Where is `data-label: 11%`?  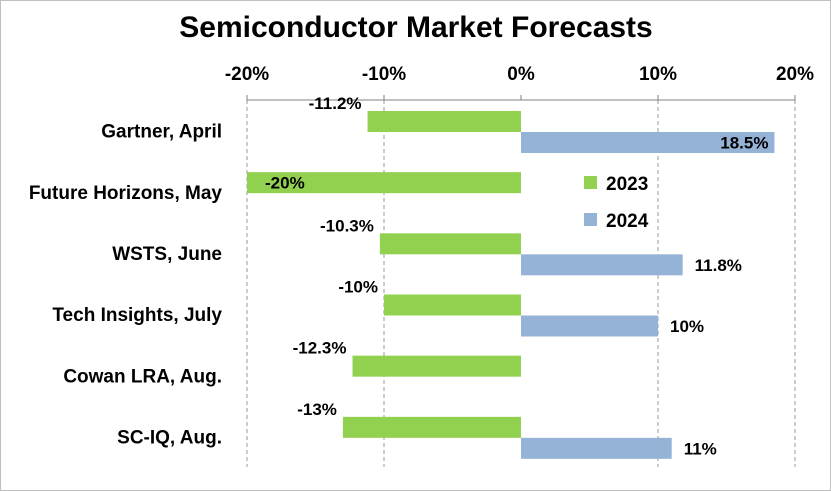
data-label: 11% is located at coordinates (700, 448).